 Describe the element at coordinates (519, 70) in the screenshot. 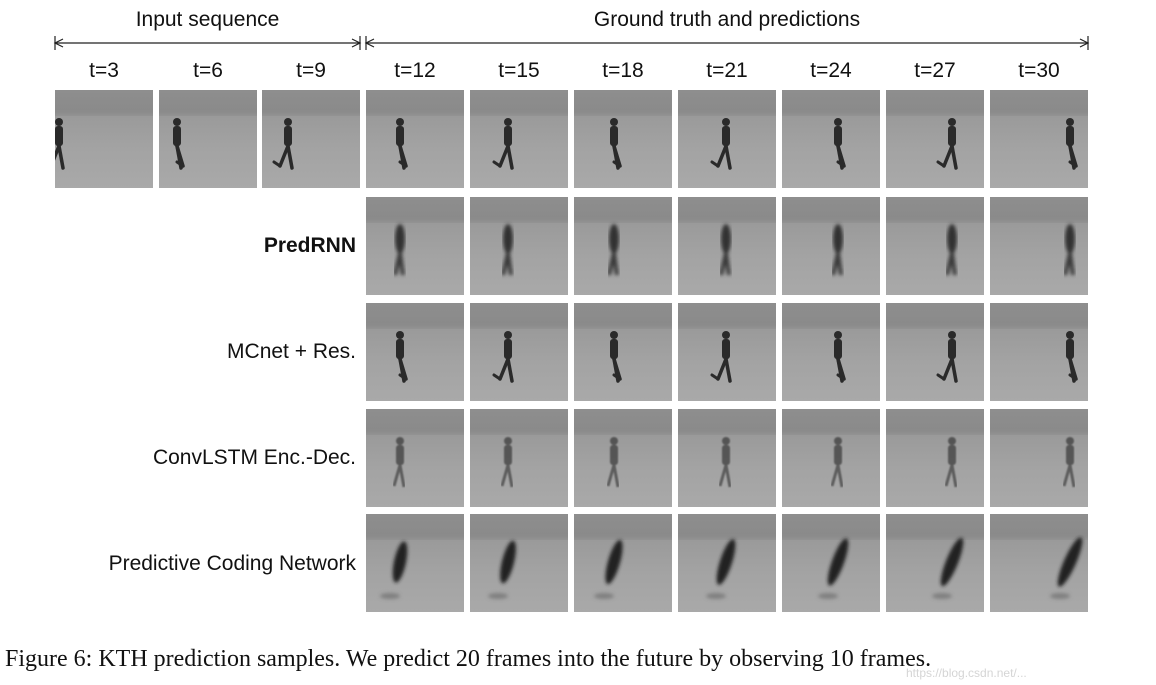

I see `time-label: t=15` at that location.